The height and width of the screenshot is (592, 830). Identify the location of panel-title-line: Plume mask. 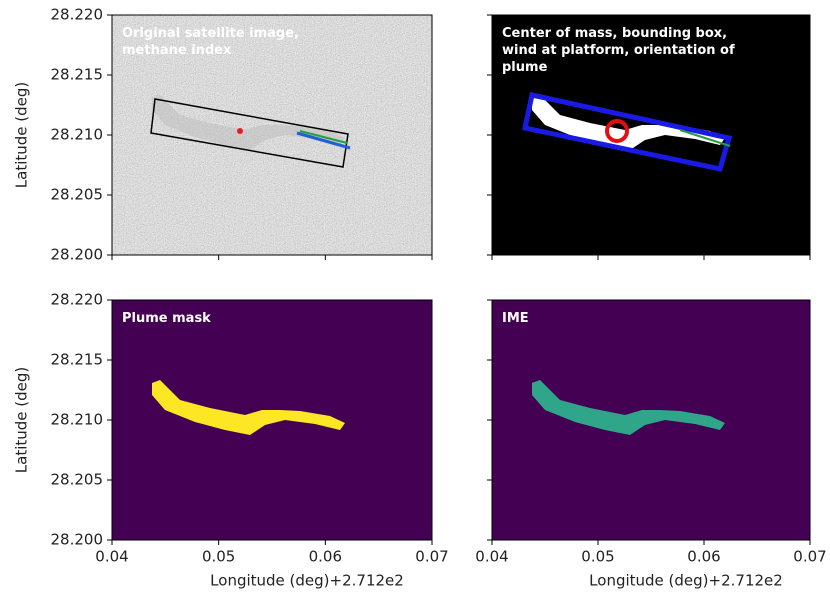
(166, 318).